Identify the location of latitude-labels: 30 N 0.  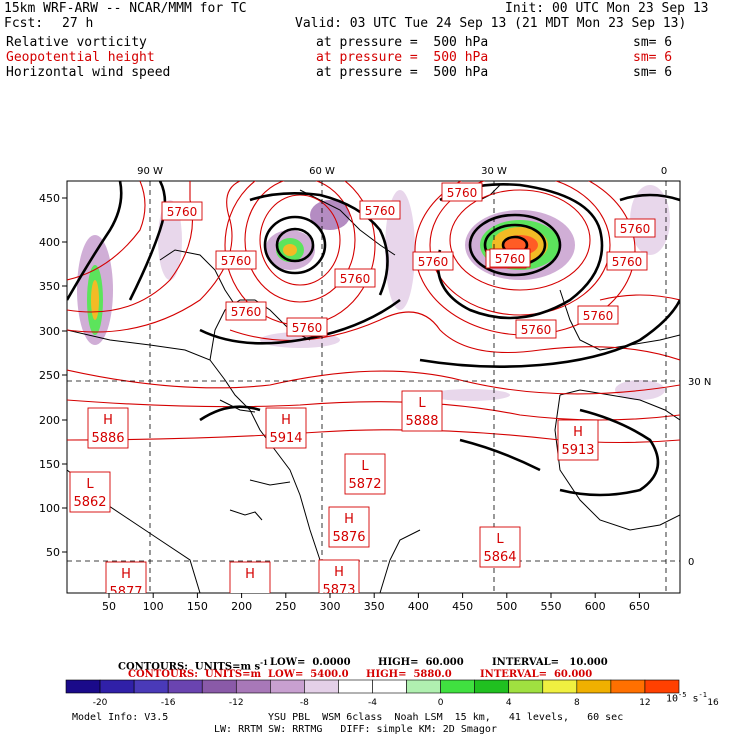
(699, 472).